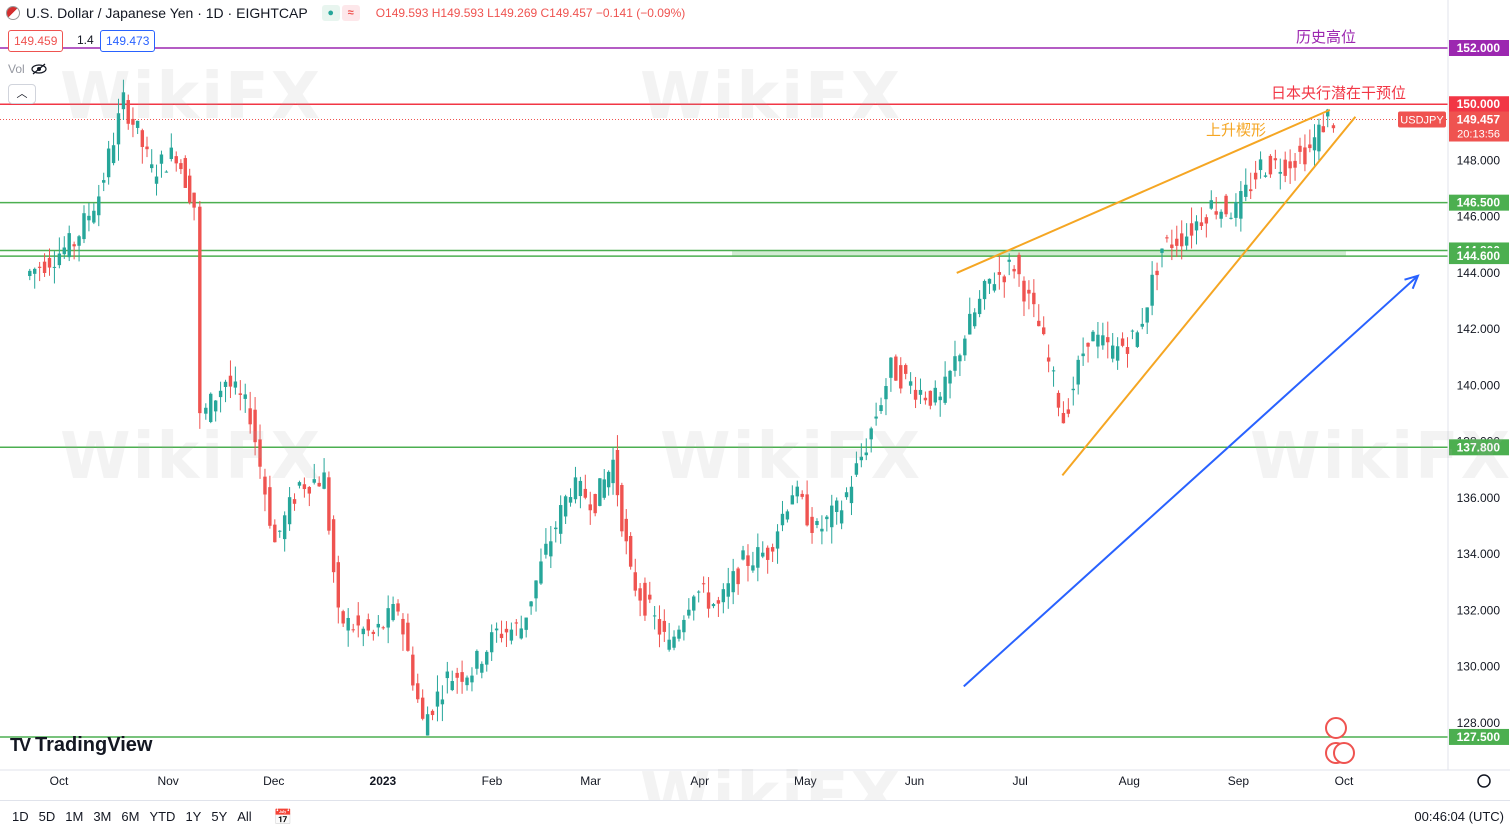 The height and width of the screenshot is (834, 1510). I want to click on range-button-5d: 5D, so click(47, 816).